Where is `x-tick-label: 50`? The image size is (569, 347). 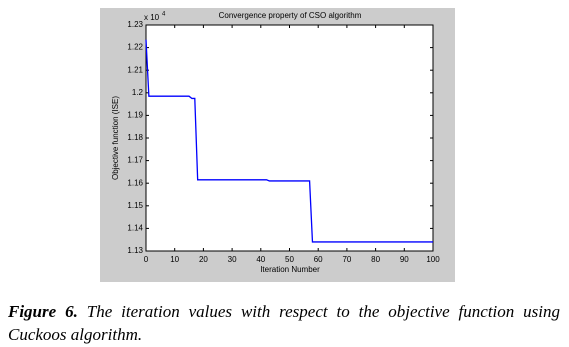
x-tick-label: 50 is located at coordinates (289, 259).